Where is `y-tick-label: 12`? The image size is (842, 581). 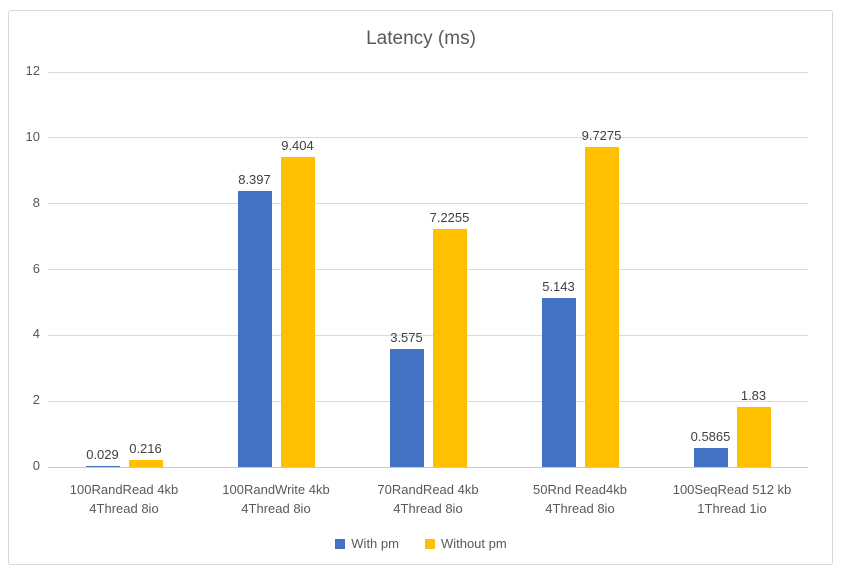 y-tick-label: 12 is located at coordinates (32, 70).